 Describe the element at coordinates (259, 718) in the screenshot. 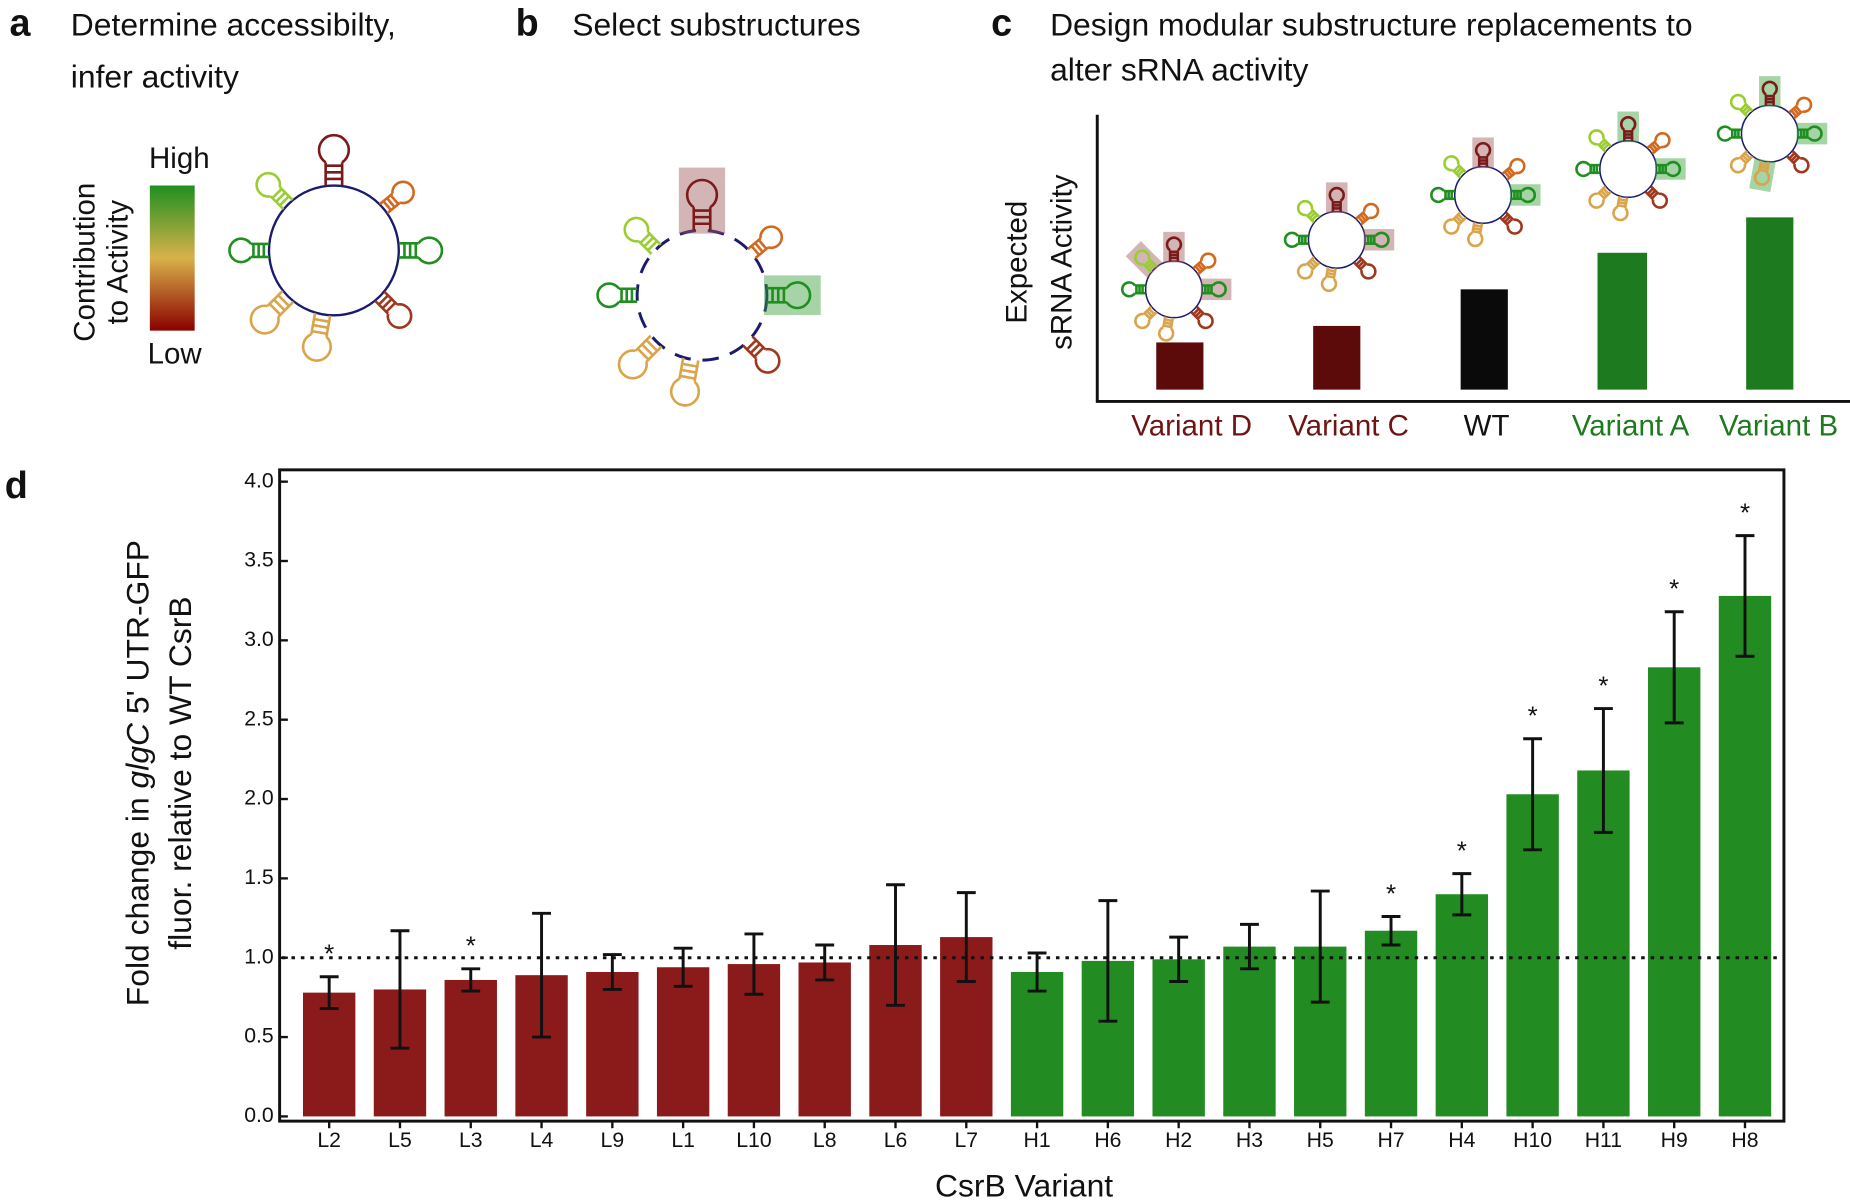

I see `y-tick-label: 2.5` at that location.